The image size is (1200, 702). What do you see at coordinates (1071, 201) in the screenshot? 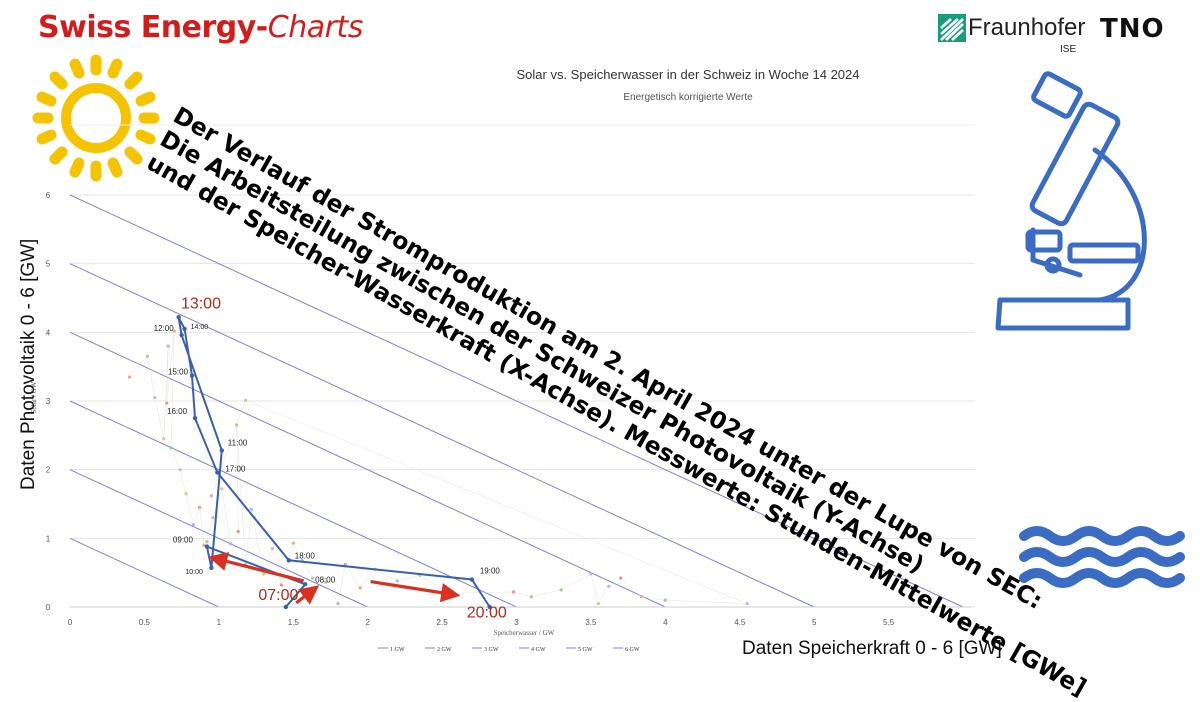
I see `microscope-icon` at bounding box center [1071, 201].